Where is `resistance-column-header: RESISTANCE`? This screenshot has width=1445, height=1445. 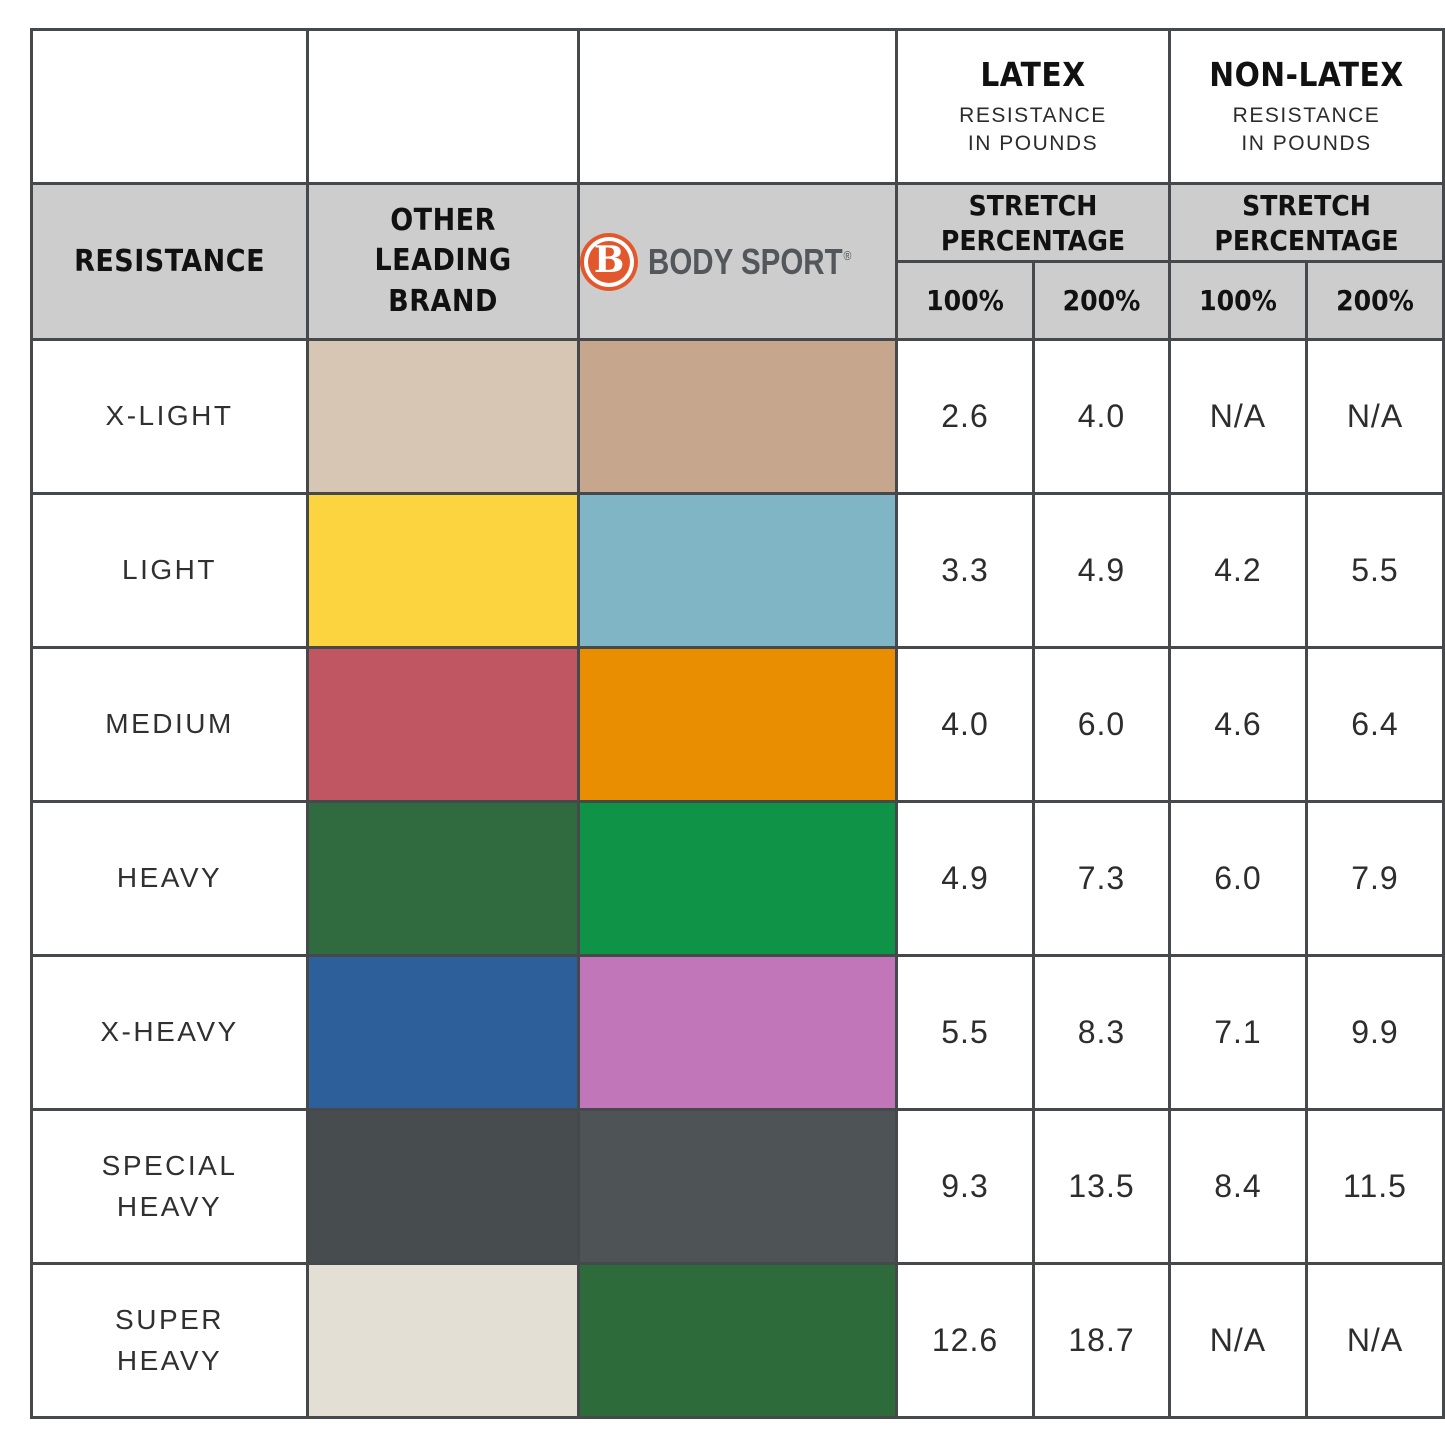
resistance-column-header: RESISTANCE is located at coordinates (169, 261).